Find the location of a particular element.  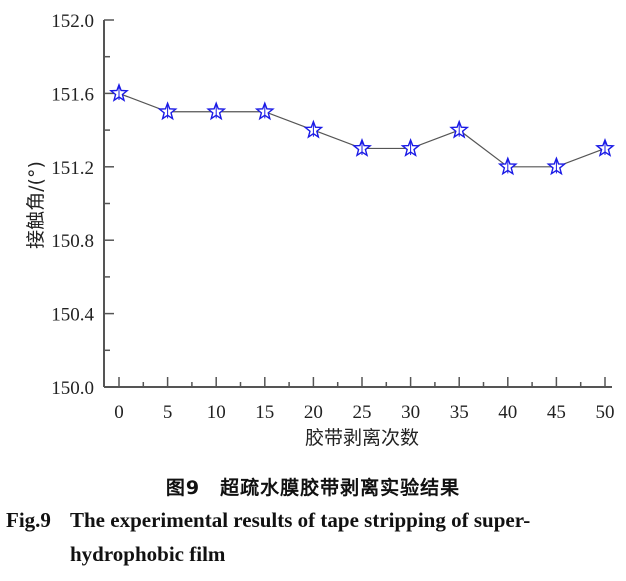

svg-text: 150.4 is located at coordinates (72, 315).